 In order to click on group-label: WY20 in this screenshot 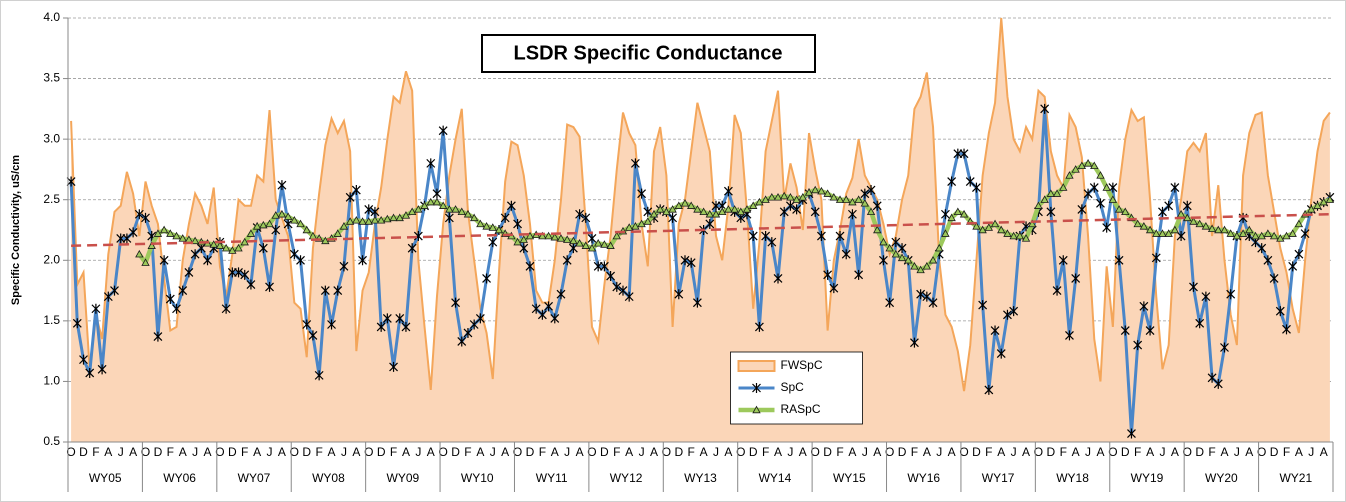, I will do `click(1221, 478)`.